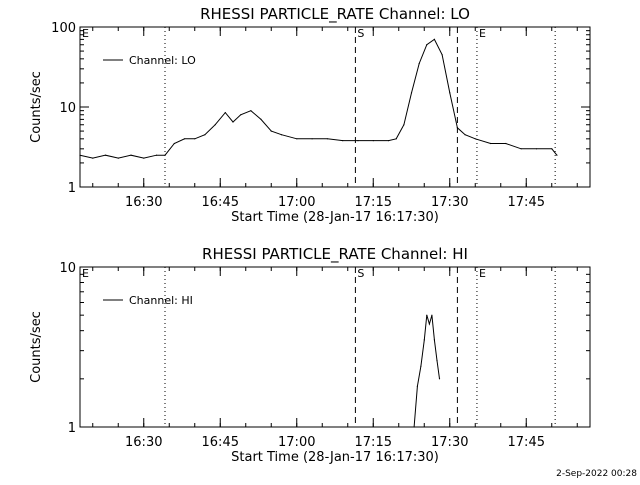 The height and width of the screenshot is (485, 640). What do you see at coordinates (596, 474) in the screenshot?
I see `footer-timestamp: 2-Sep-2022 00:28` at bounding box center [596, 474].